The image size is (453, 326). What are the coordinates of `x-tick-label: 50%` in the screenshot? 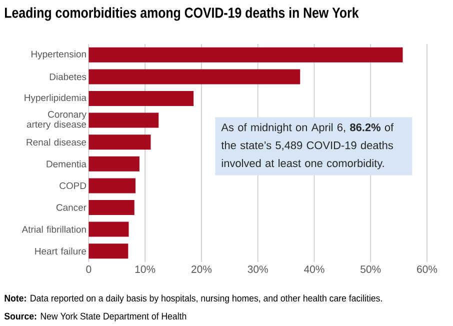 It's located at (370, 269).